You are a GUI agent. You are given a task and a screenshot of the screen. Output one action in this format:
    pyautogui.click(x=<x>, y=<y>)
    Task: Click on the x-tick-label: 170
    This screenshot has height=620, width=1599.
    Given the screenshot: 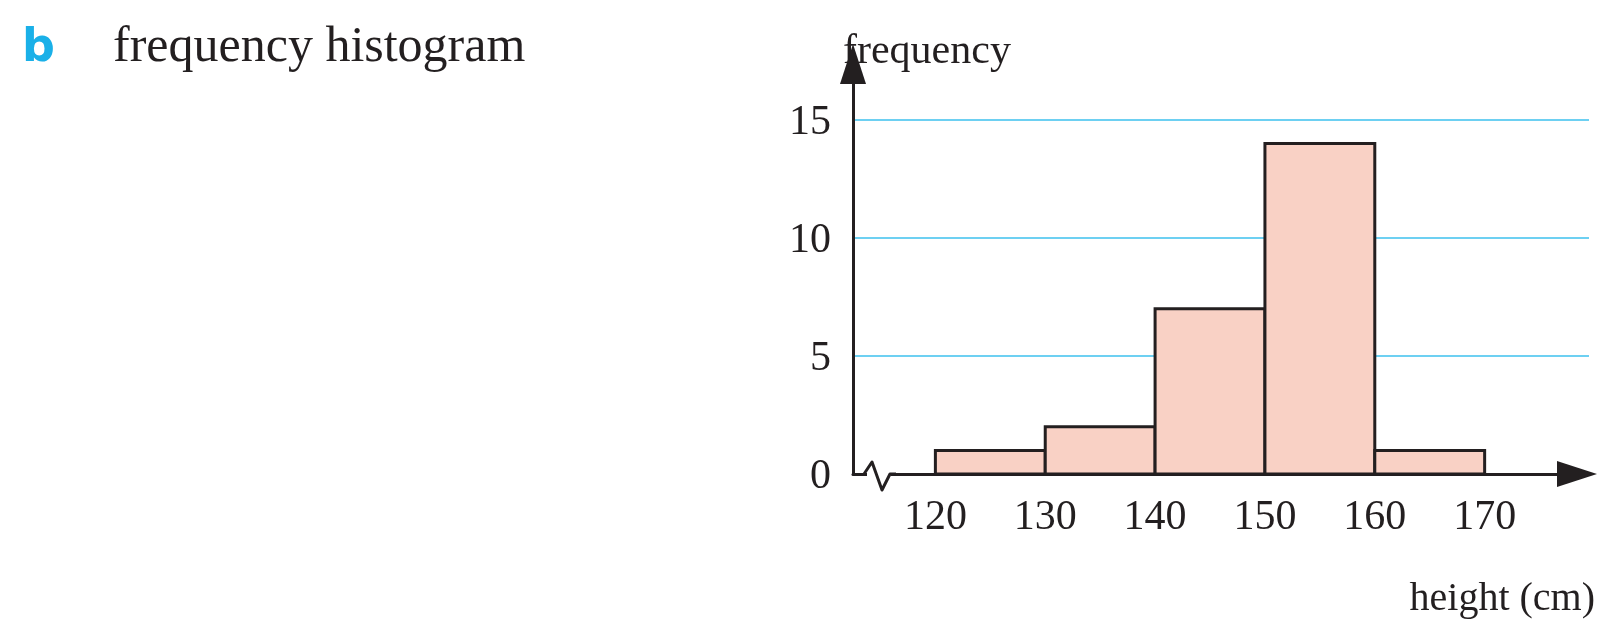 What is the action you would take?
    pyautogui.click(x=1485, y=515)
    